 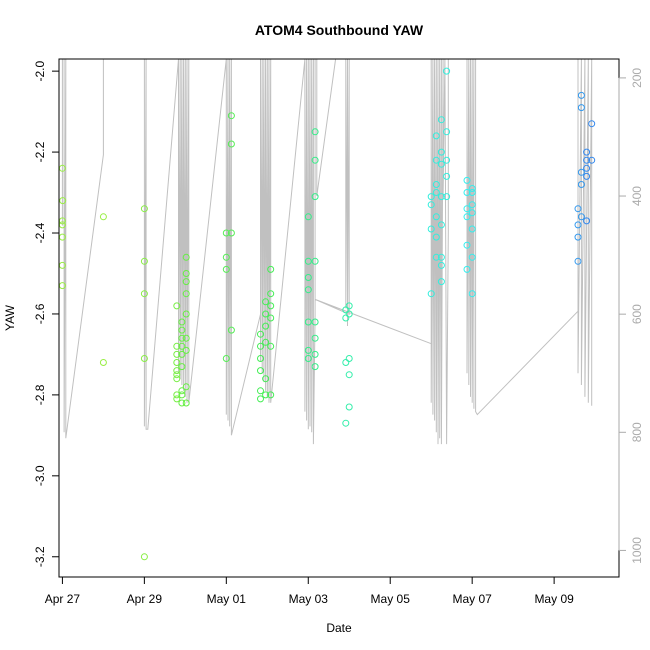 I want to click on x-tick-label: Apr 27, so click(x=63, y=599).